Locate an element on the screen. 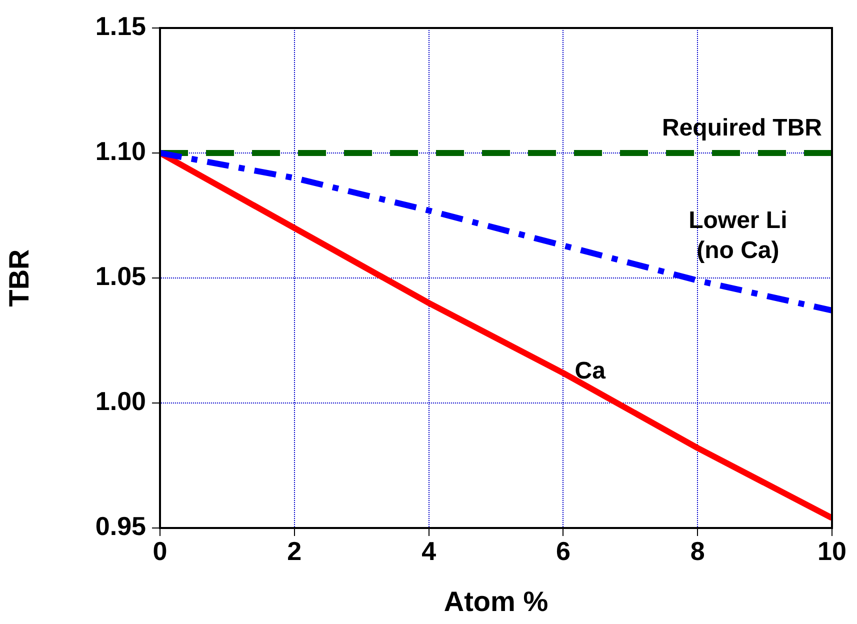 The image size is (857, 624). y-tick-label: 1.15 is located at coordinates (120, 26).